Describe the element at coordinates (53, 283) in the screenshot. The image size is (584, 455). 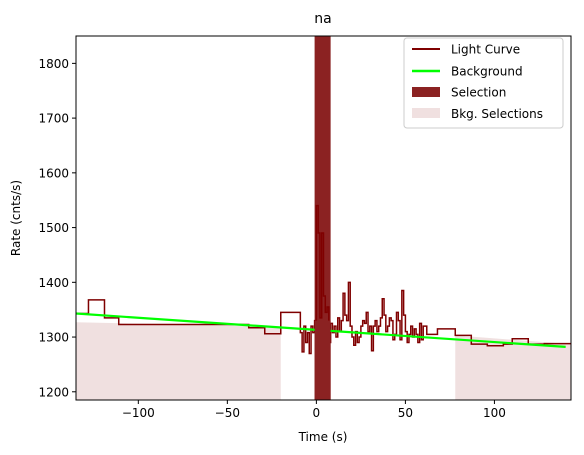
I see `y-tick-label: 1400` at that location.